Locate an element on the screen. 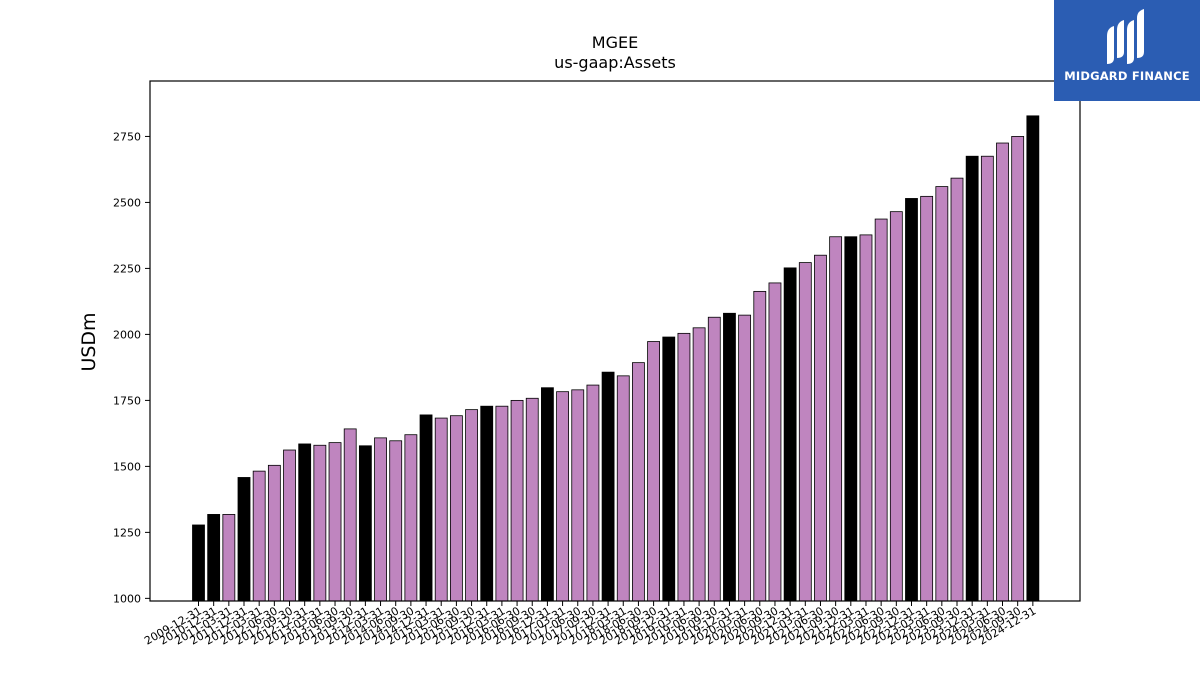 This screenshot has height=675, width=1200. y-axis-label: USDm is located at coordinates (89, 341).